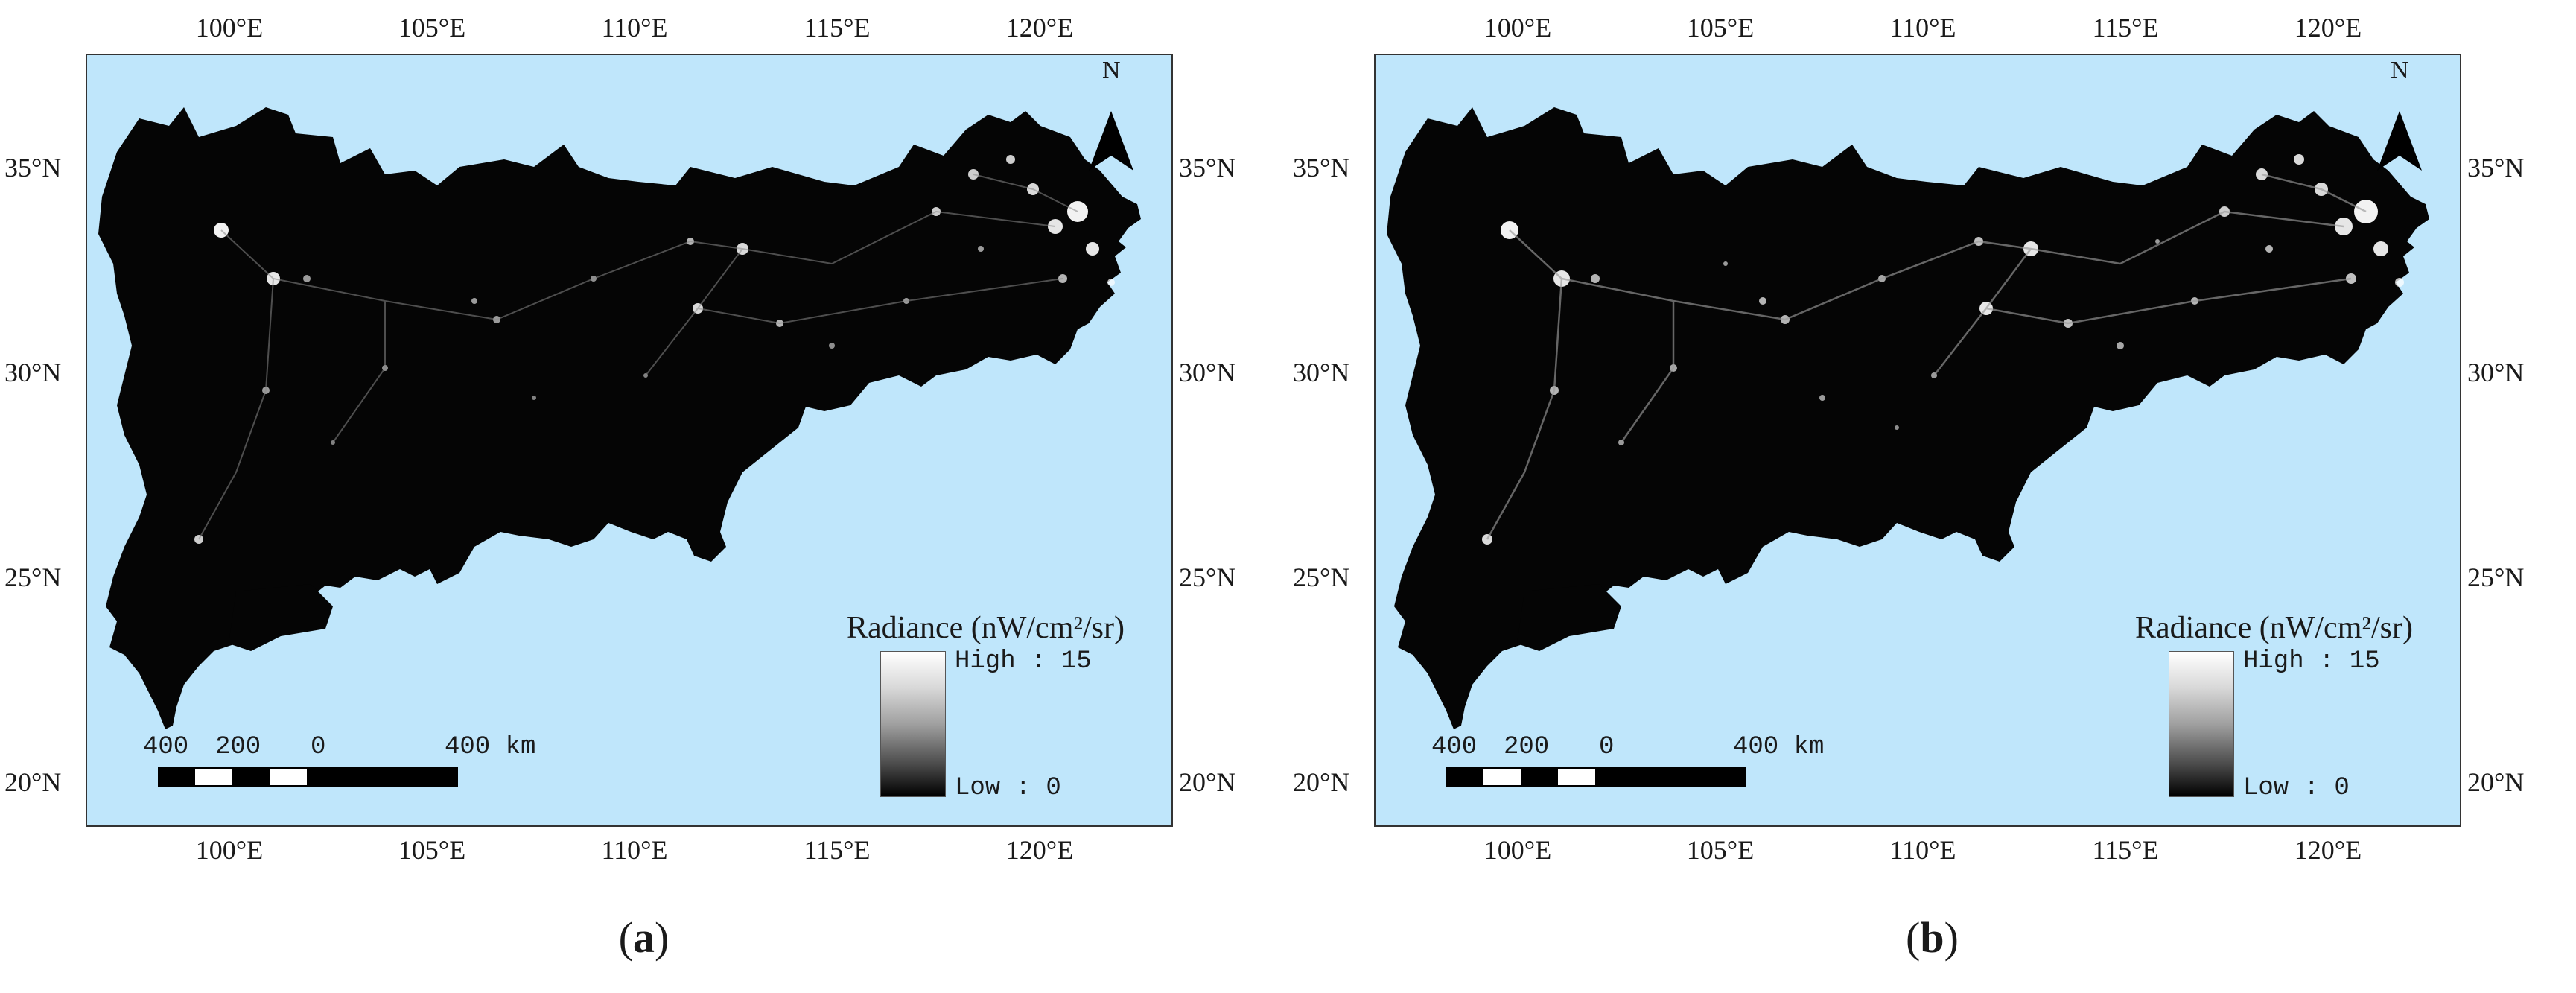 This screenshot has width=2576, height=993. I want to click on panel-caption: (b), so click(1932, 937).